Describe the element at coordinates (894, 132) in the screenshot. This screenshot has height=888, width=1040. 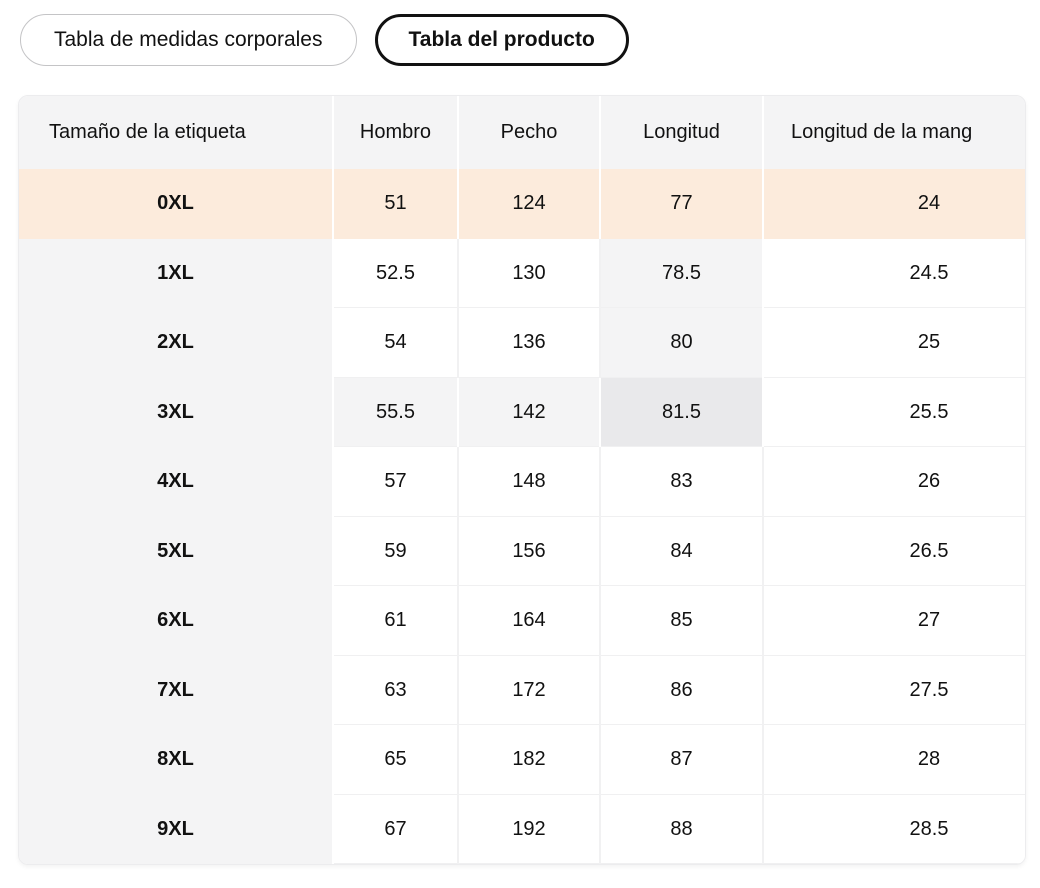
I see `column-header-sleeve-length: Longitud de la mang` at that location.